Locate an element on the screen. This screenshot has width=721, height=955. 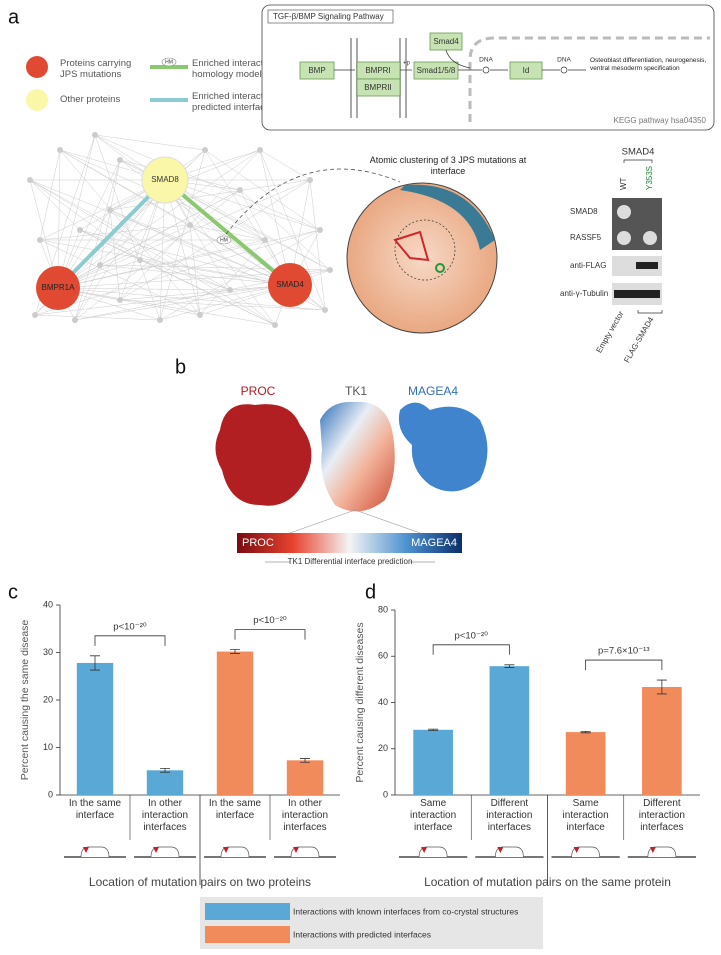
kegg-node-label: BMPRI is located at coordinates (377, 70).